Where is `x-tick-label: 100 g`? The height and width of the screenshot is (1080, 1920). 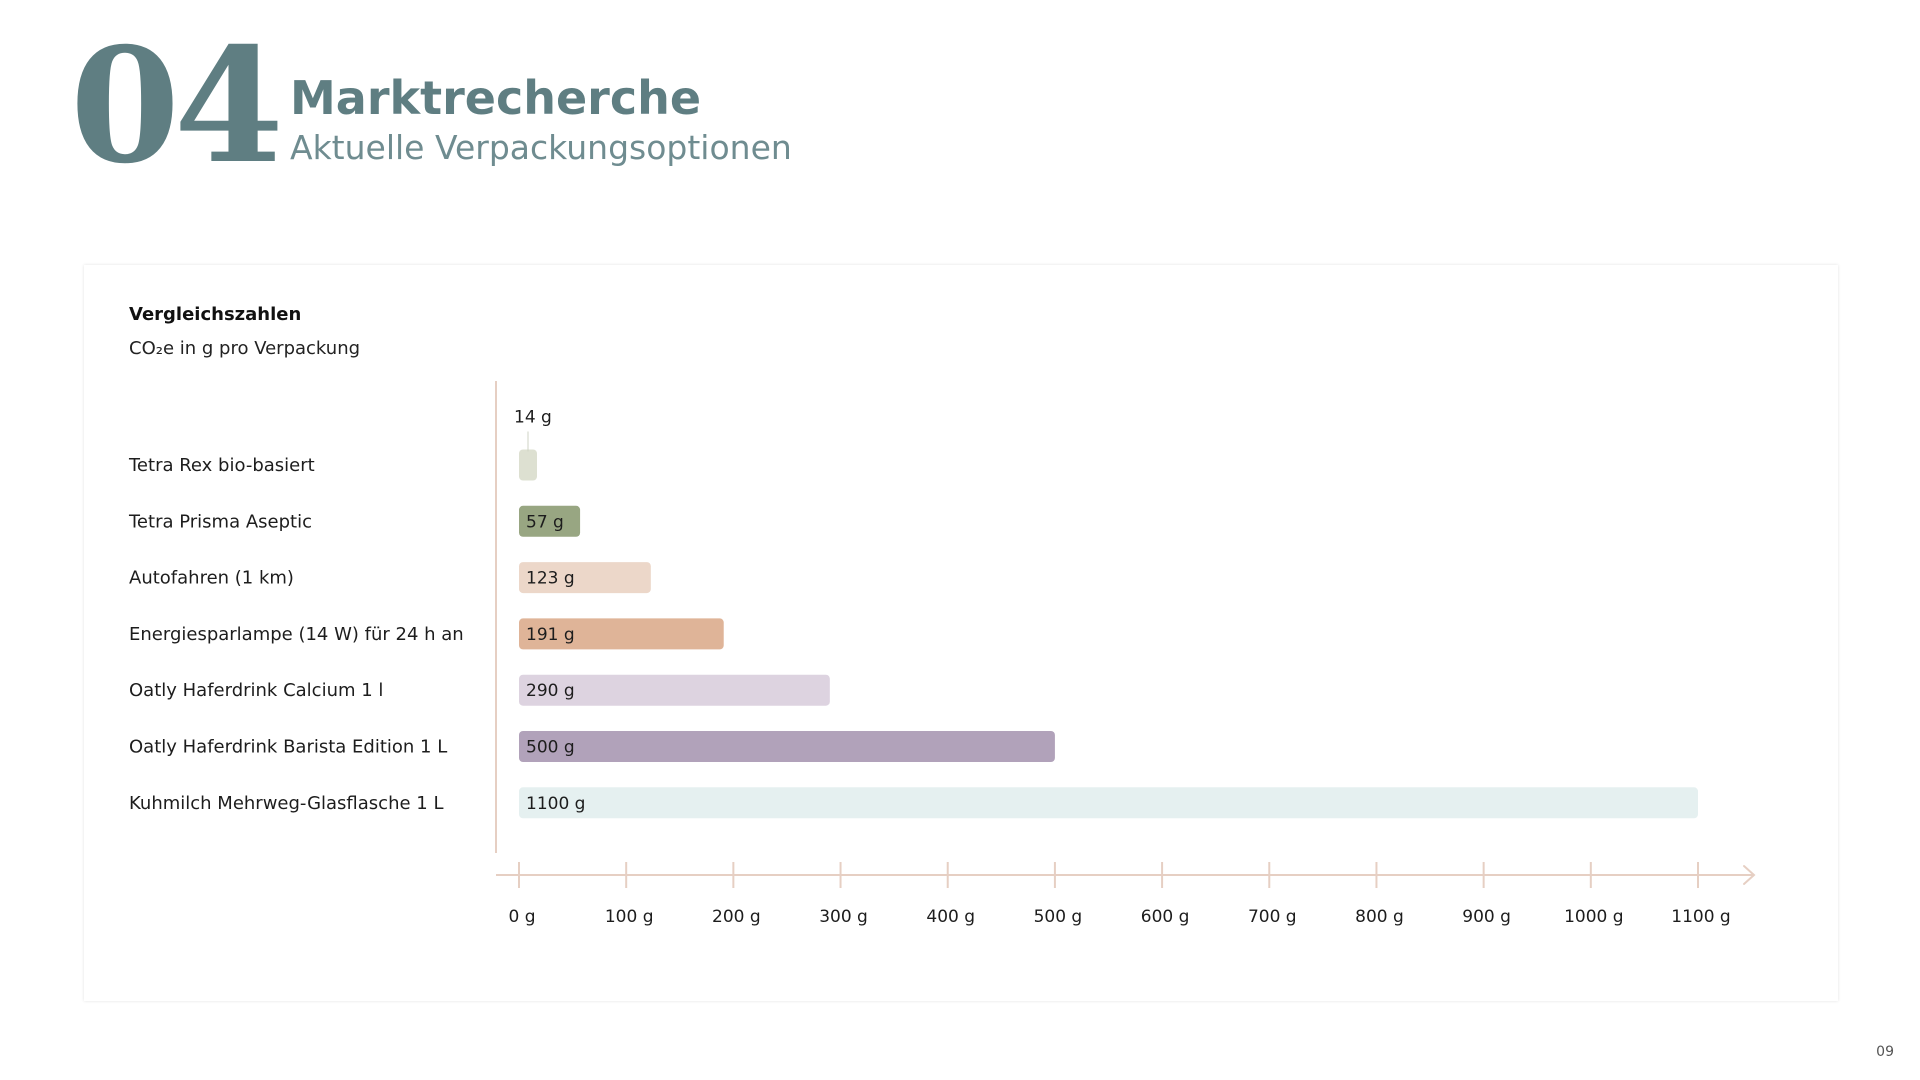 x-tick-label: 100 g is located at coordinates (629, 917).